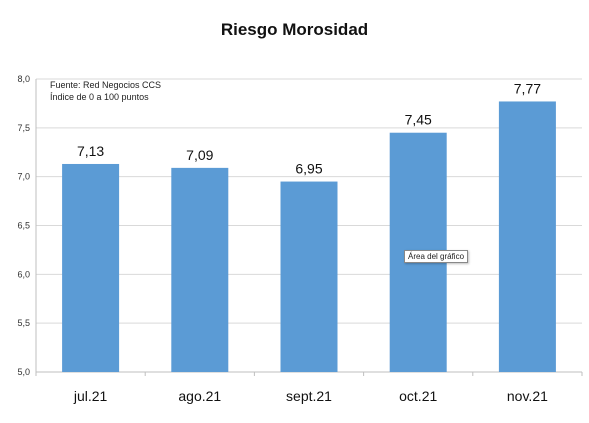 The image size is (589, 423). Describe the element at coordinates (106, 85) in the screenshot. I see `source-note: Fuente: Red Negocios CCS` at that location.